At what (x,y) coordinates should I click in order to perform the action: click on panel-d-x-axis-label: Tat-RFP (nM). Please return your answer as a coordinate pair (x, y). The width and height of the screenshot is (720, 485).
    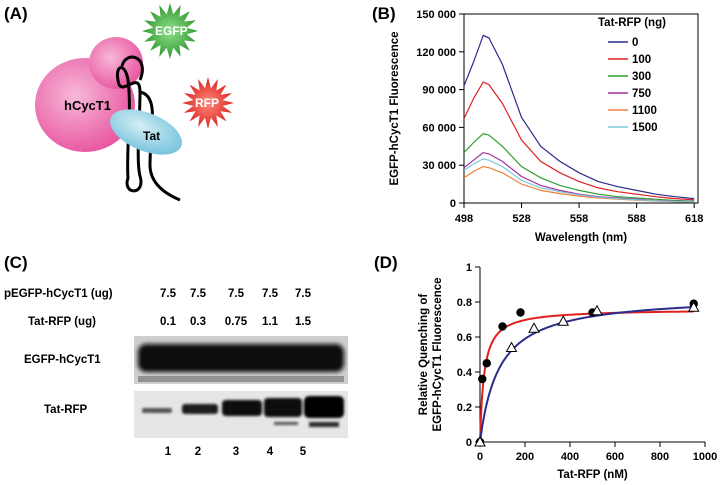
    Looking at the image, I should click on (592, 475).